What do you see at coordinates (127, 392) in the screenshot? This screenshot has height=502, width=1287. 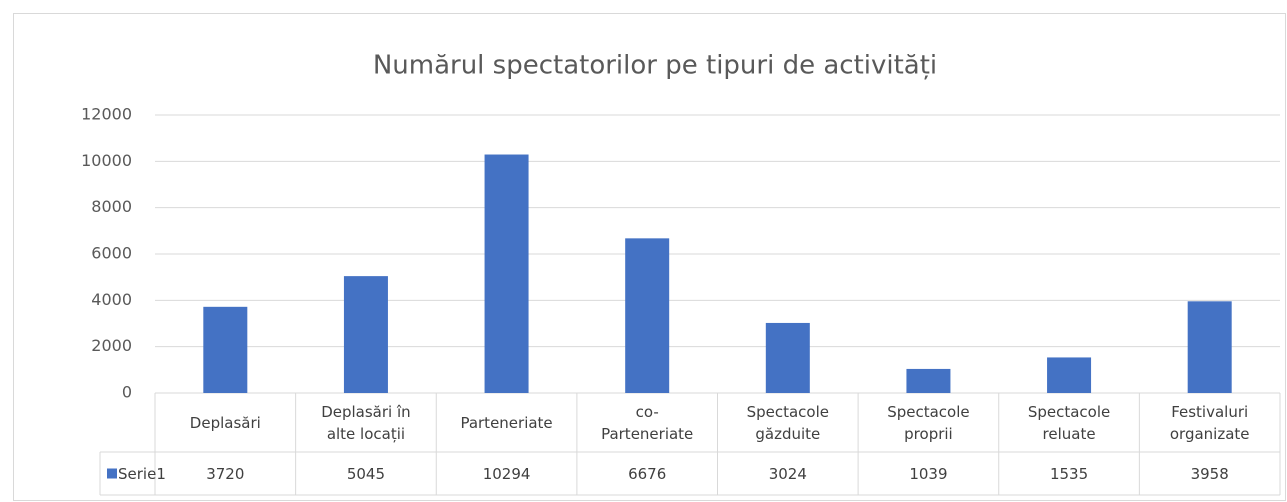 I see `y-tick-label: 0` at bounding box center [127, 392].